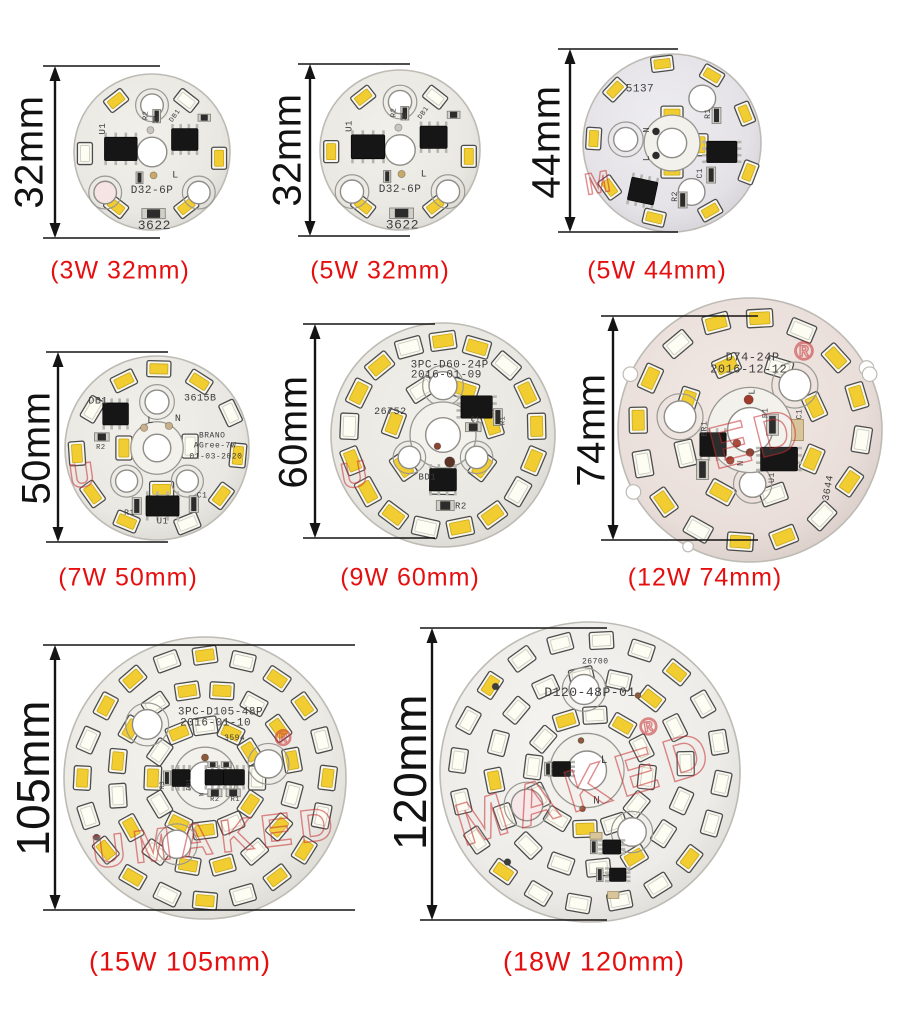  Describe the element at coordinates (450, 366) in the screenshot. I see `svg-text: 3PC-D60-24P` at that location.